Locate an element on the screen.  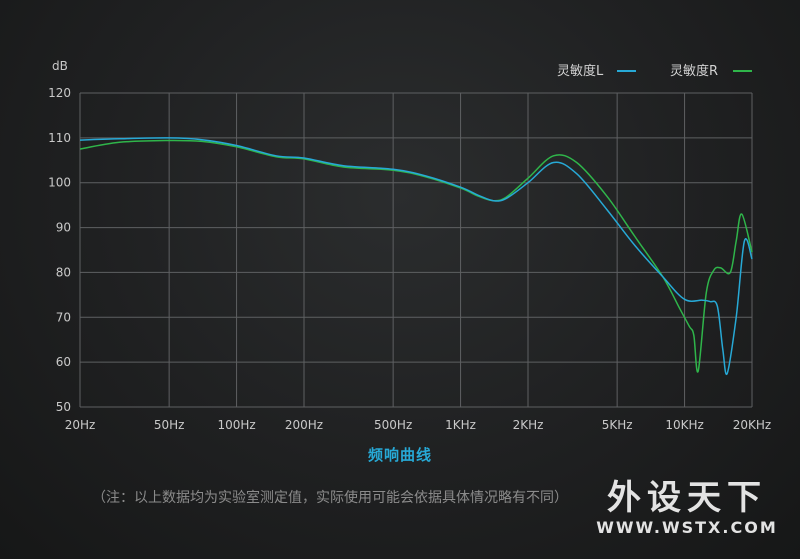
x-tick-label: 20Hz is located at coordinates (80, 425).